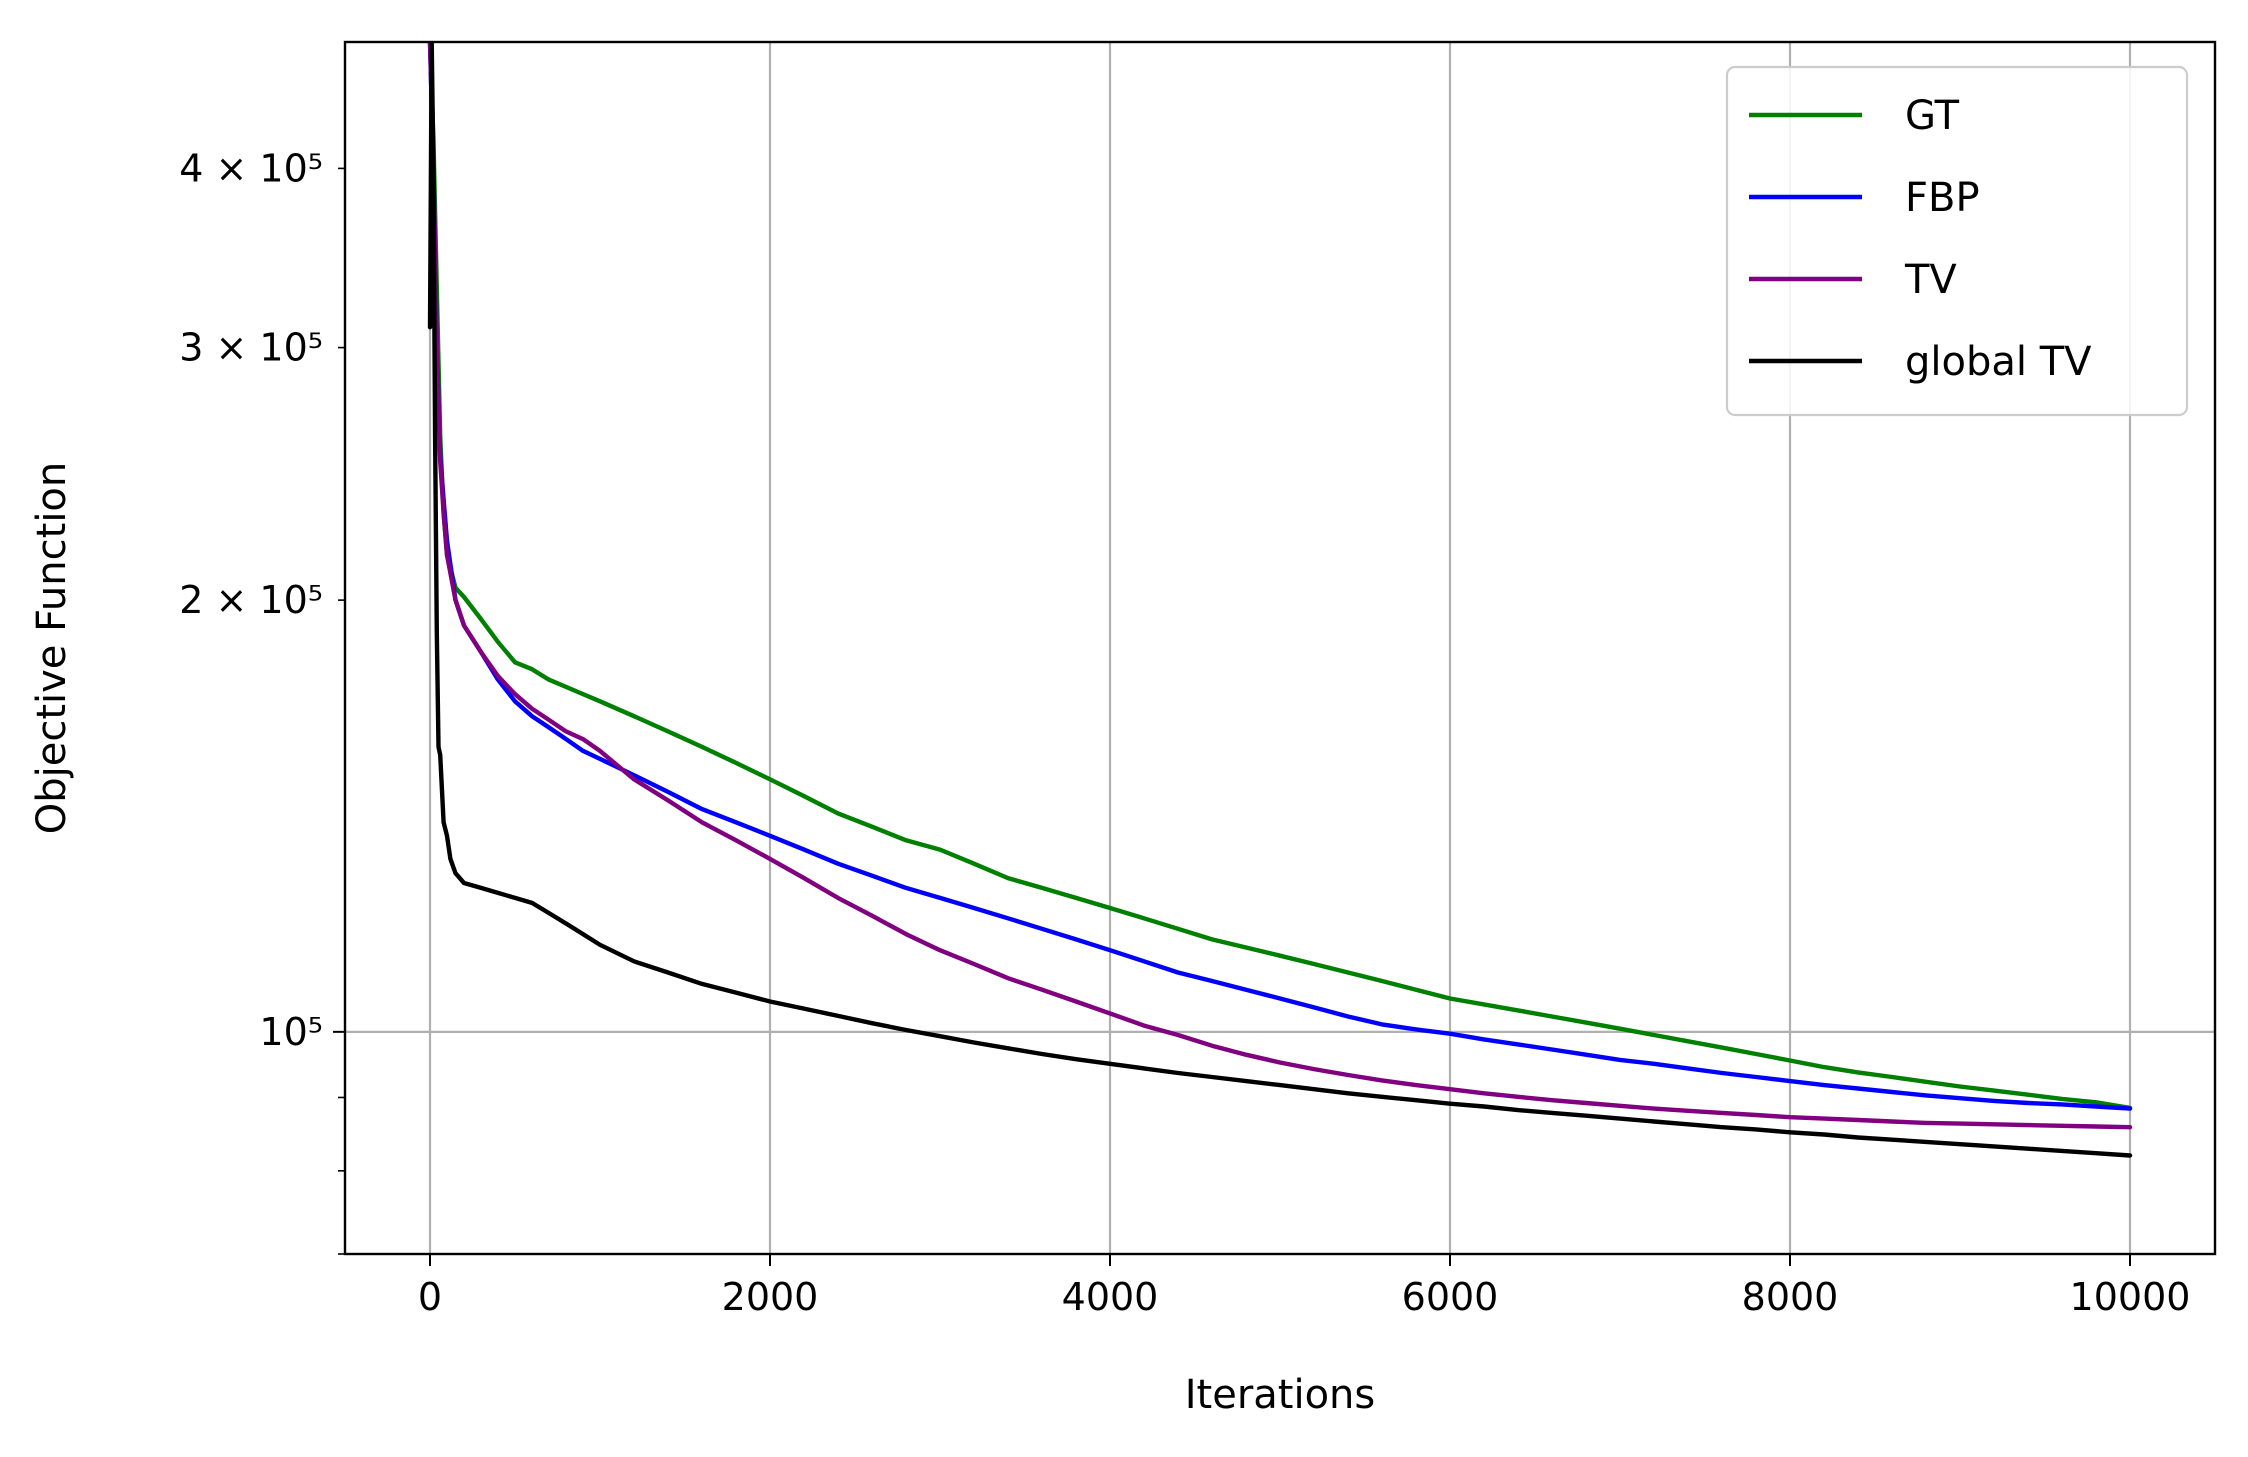  I want to click on x-tick-label: 0, so click(430, 1297).